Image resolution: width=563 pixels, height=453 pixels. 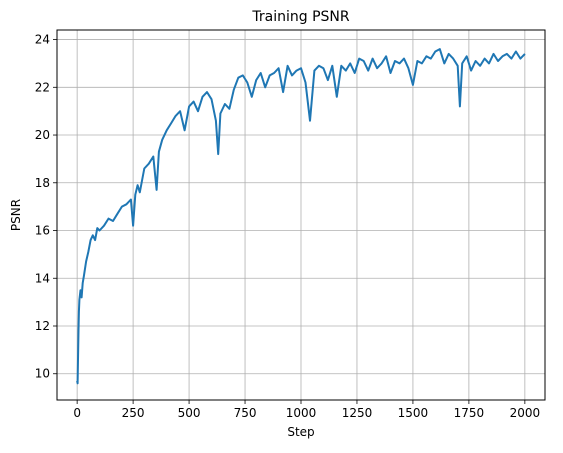 I want to click on x-tick-label: 500, so click(x=189, y=413).